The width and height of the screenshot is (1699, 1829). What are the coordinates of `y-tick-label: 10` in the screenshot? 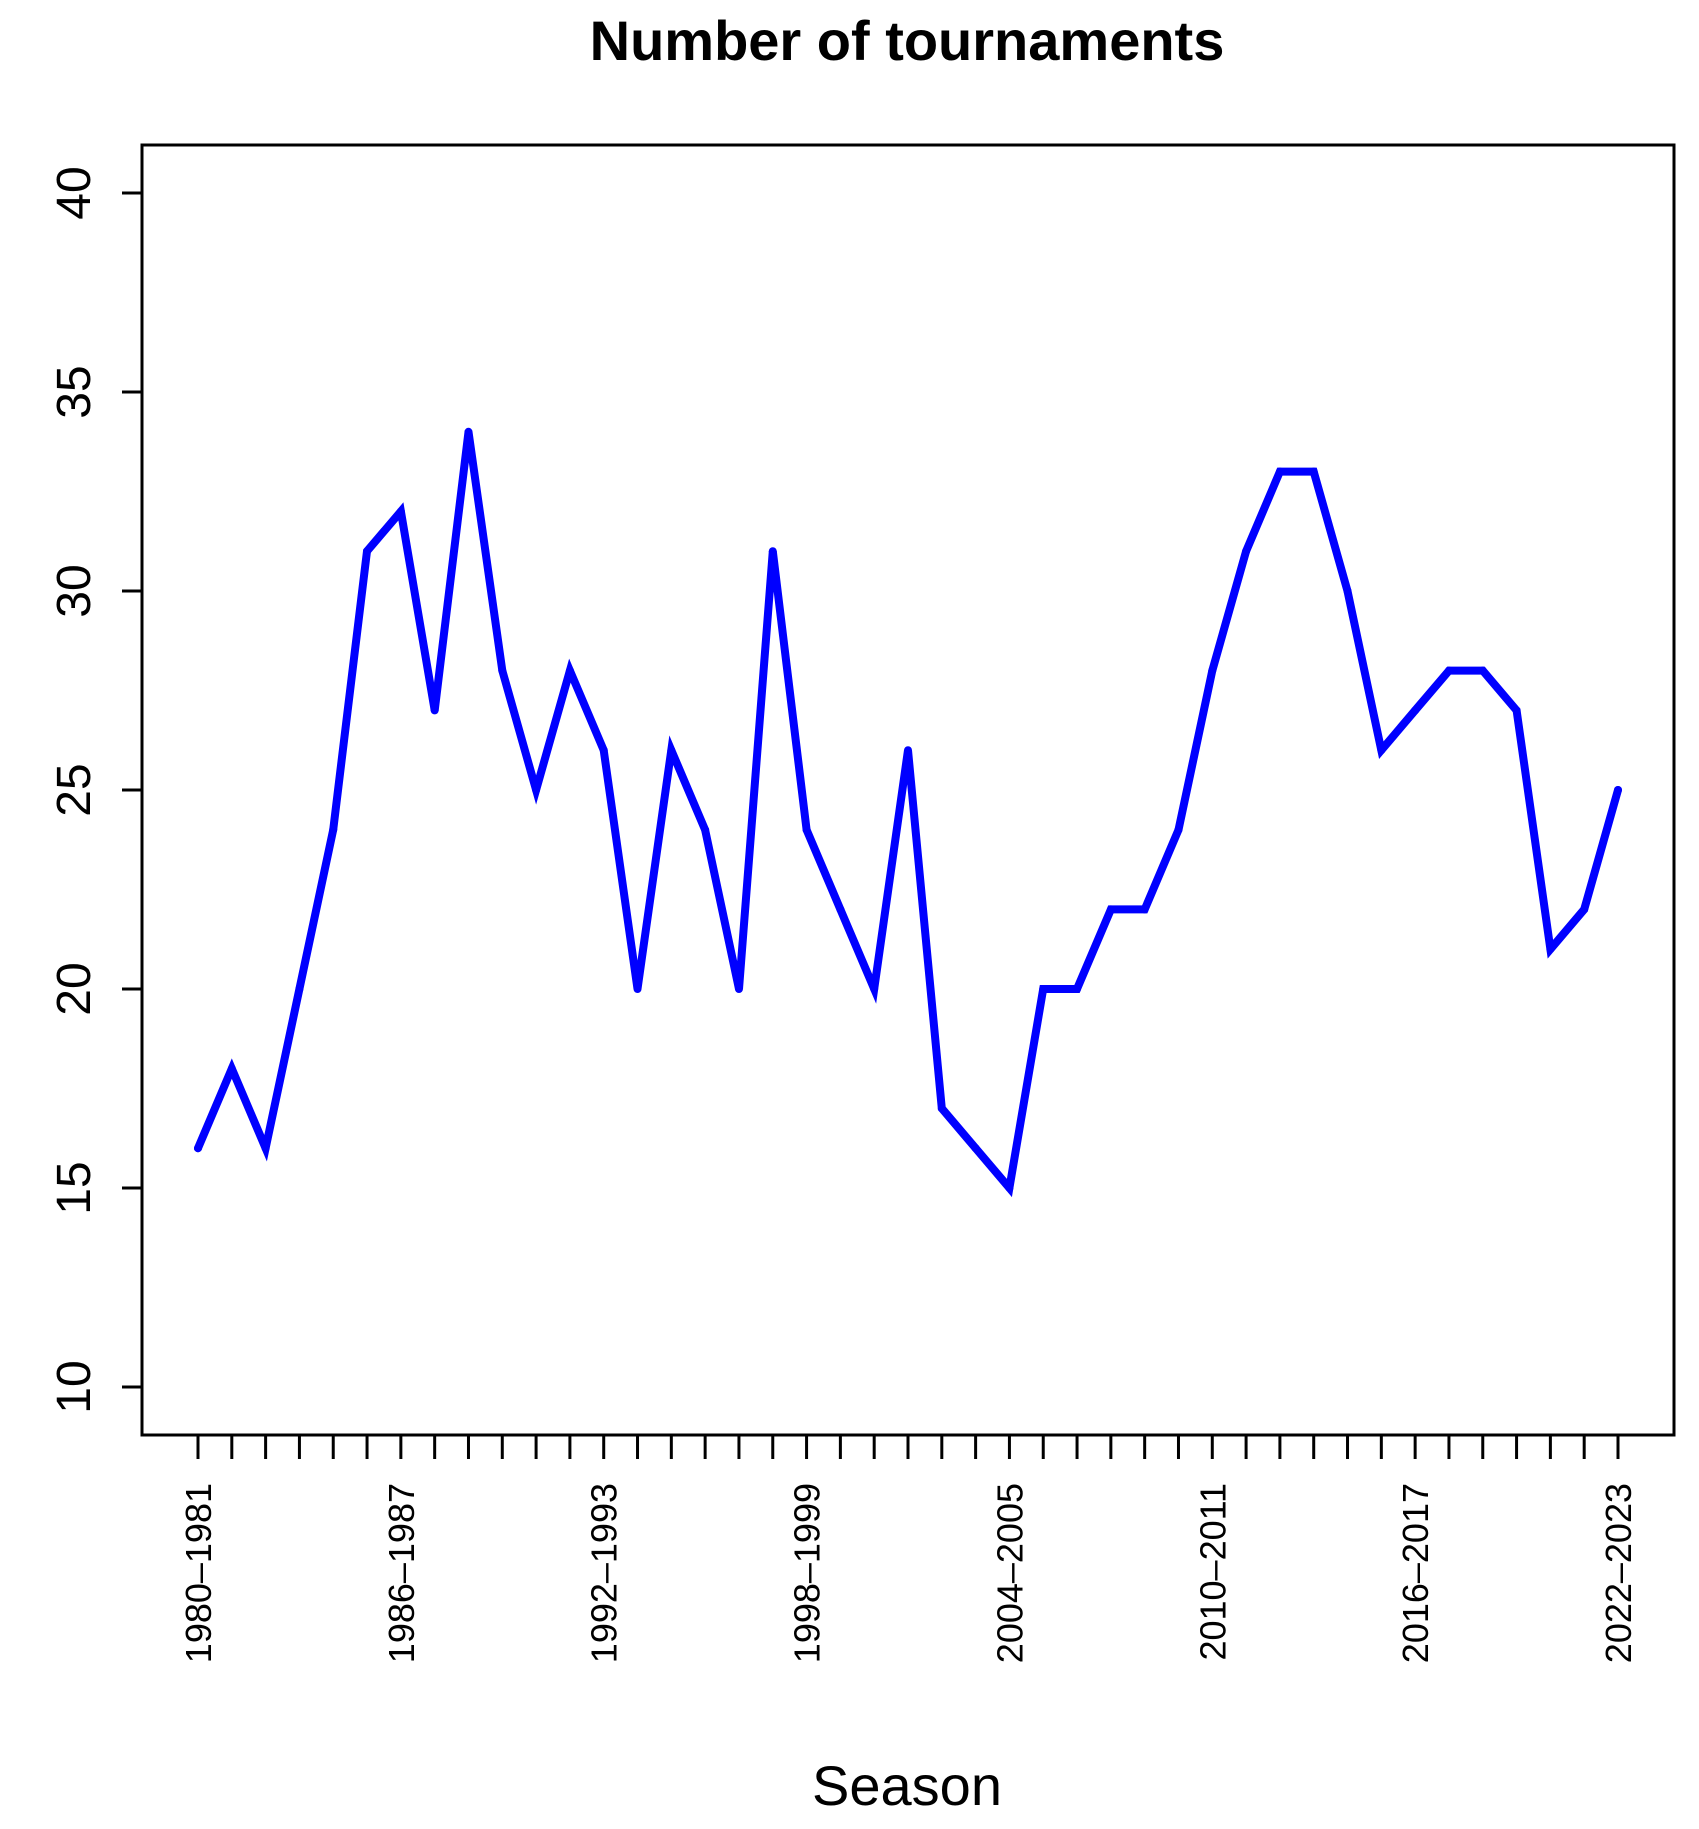 It's located at (74, 1386).